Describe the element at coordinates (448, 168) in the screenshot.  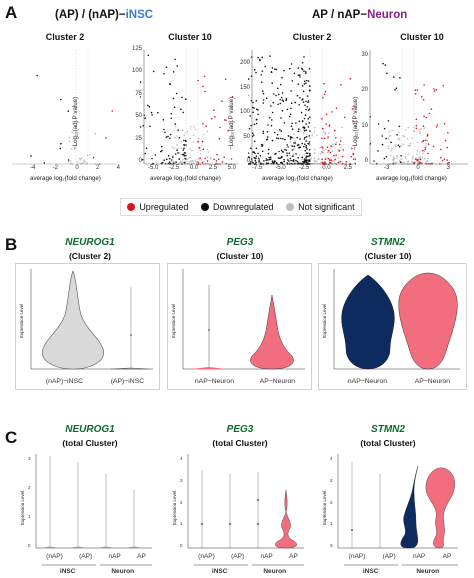
I see `v4-xtick: 3` at that location.